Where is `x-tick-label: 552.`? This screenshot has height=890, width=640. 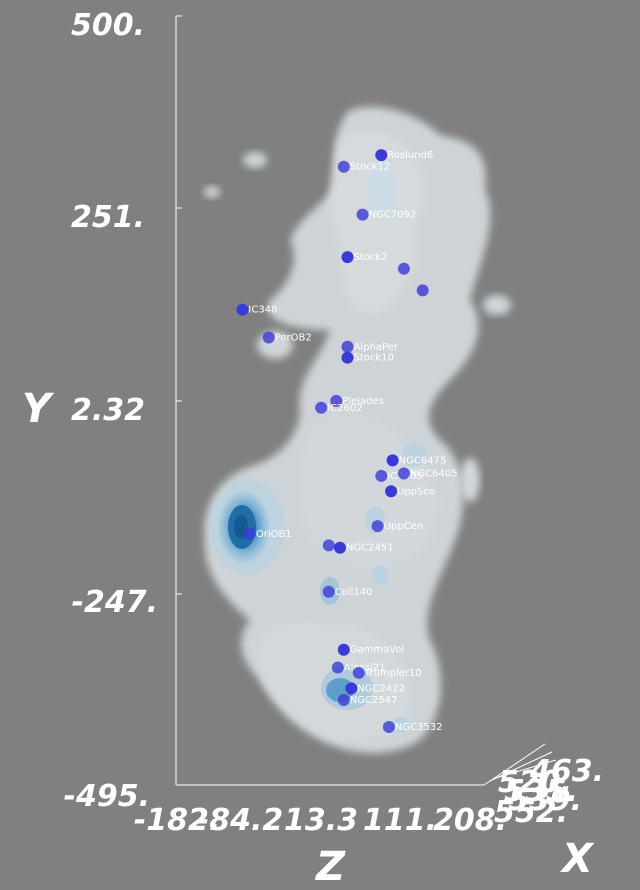
x-tick-label: 552. is located at coordinates (531, 812).